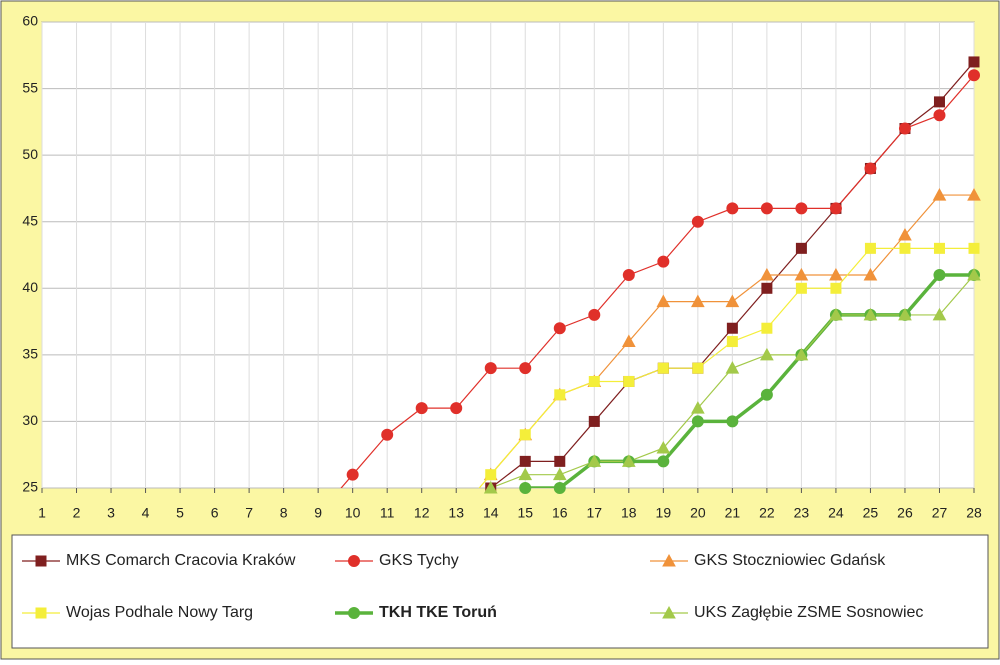  What do you see at coordinates (30, 487) in the screenshot?
I see `y-tick-label: 25` at bounding box center [30, 487].